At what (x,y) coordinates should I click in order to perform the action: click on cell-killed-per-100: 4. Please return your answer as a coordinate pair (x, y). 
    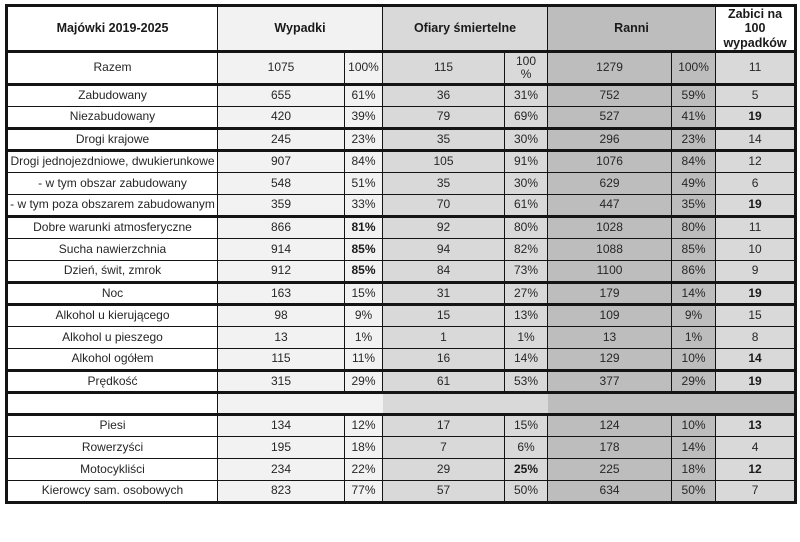
    Looking at the image, I should click on (756, 448).